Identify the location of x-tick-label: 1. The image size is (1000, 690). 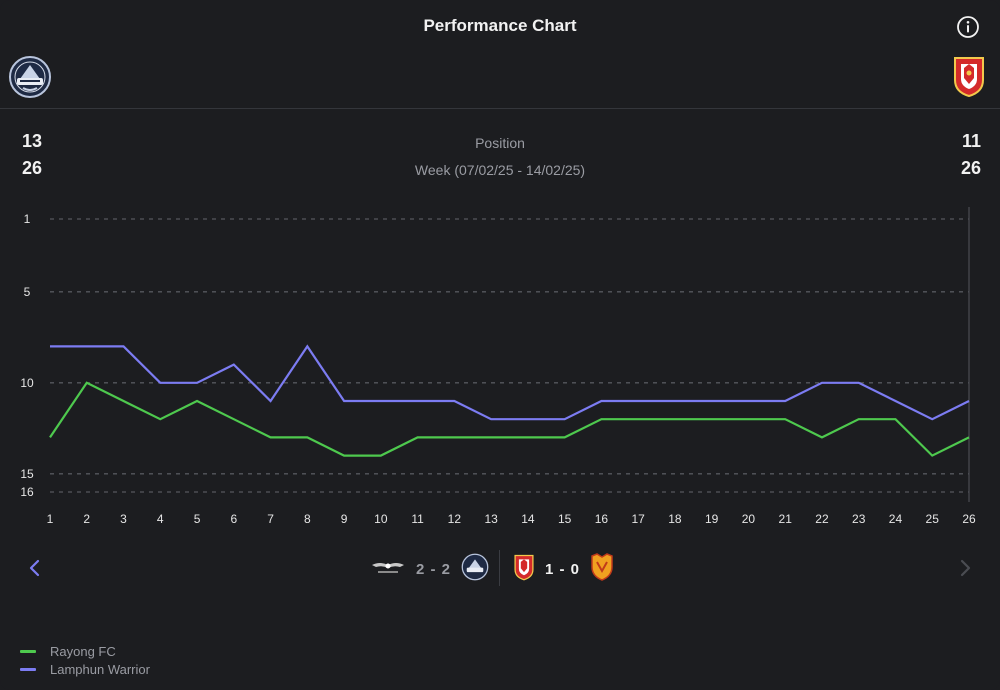
(50, 519).